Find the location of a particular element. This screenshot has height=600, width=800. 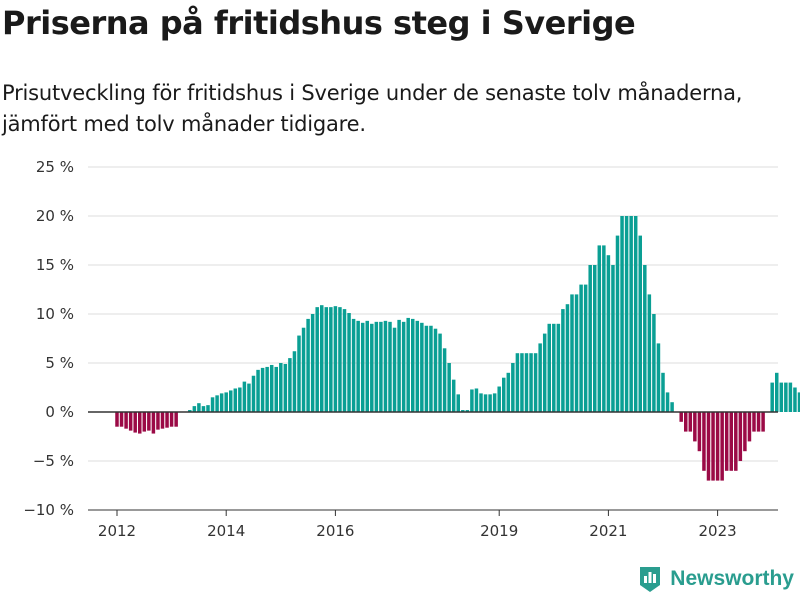

x-tick-label: 2012 is located at coordinates (117, 531).